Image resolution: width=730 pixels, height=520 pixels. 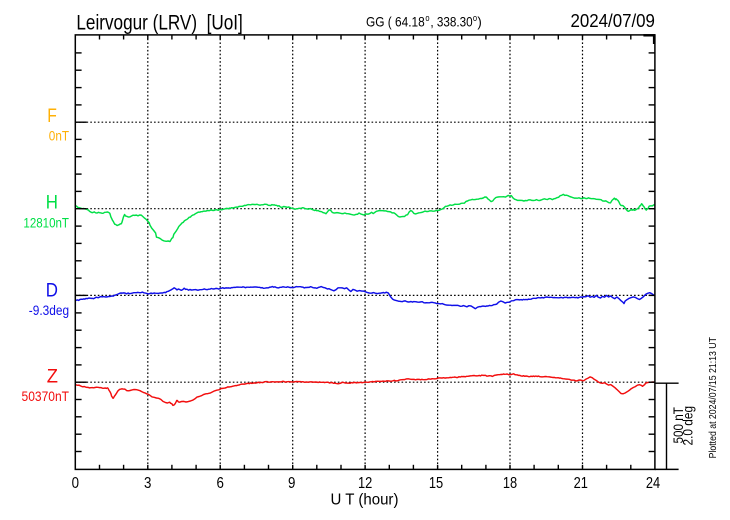 What do you see at coordinates (49, 310) in the screenshot?
I see `svg-text: -9.3deg` at bounding box center [49, 310].